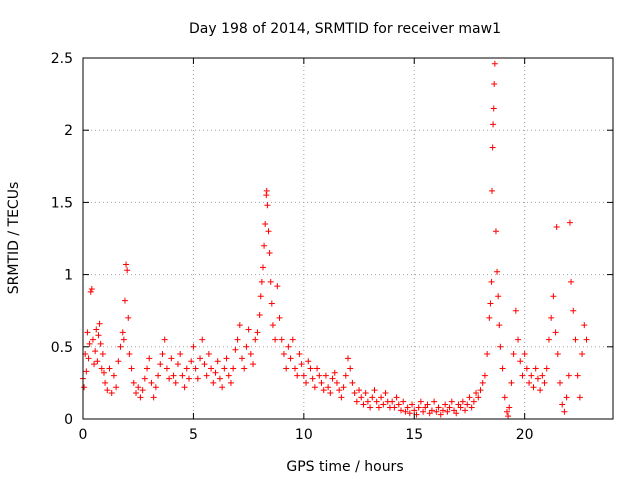 The width and height of the screenshot is (640, 485). I want to click on y-tick-label: 0.5, so click(62, 348).